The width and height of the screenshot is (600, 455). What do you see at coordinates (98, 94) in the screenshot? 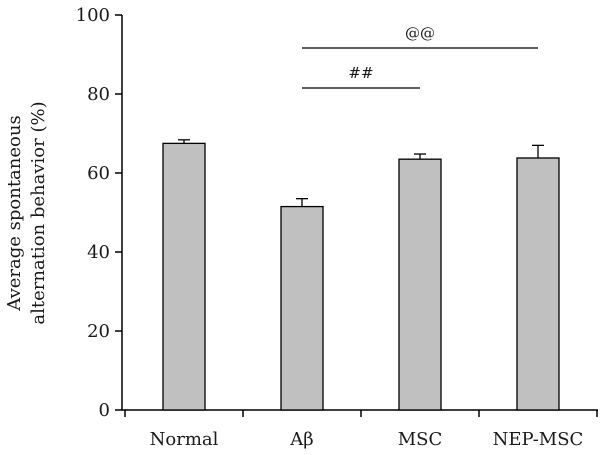
I see `y-tick-label: 80` at bounding box center [98, 94].